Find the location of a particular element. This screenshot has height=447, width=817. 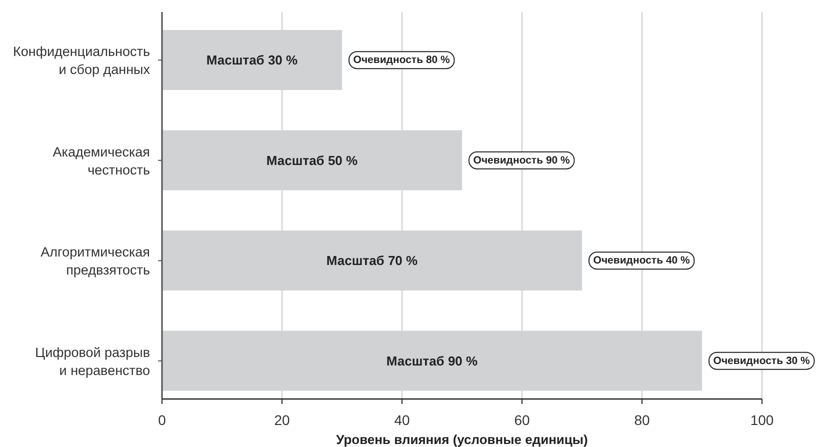

y-tick-label: Цифровой разрыв и неравенство is located at coordinates (92, 361).